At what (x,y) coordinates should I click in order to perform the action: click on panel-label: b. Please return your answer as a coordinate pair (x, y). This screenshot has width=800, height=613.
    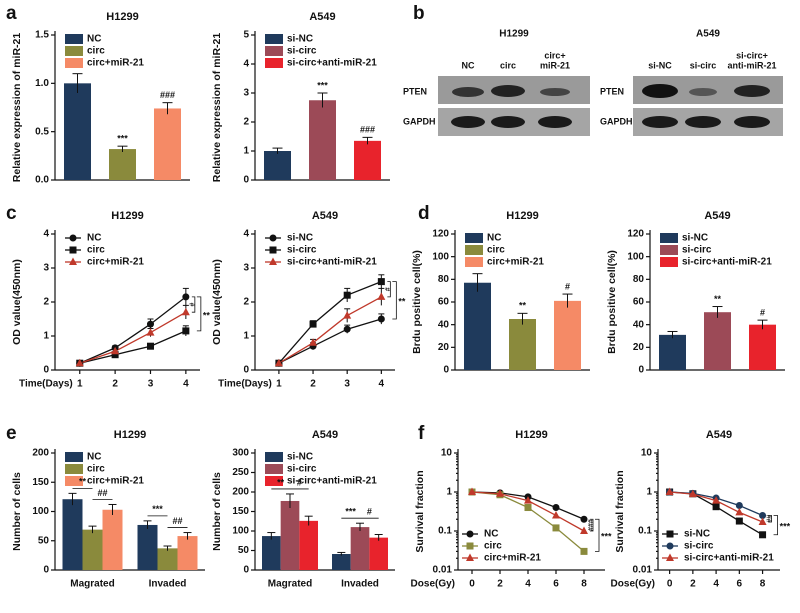
    Looking at the image, I should click on (419, 13).